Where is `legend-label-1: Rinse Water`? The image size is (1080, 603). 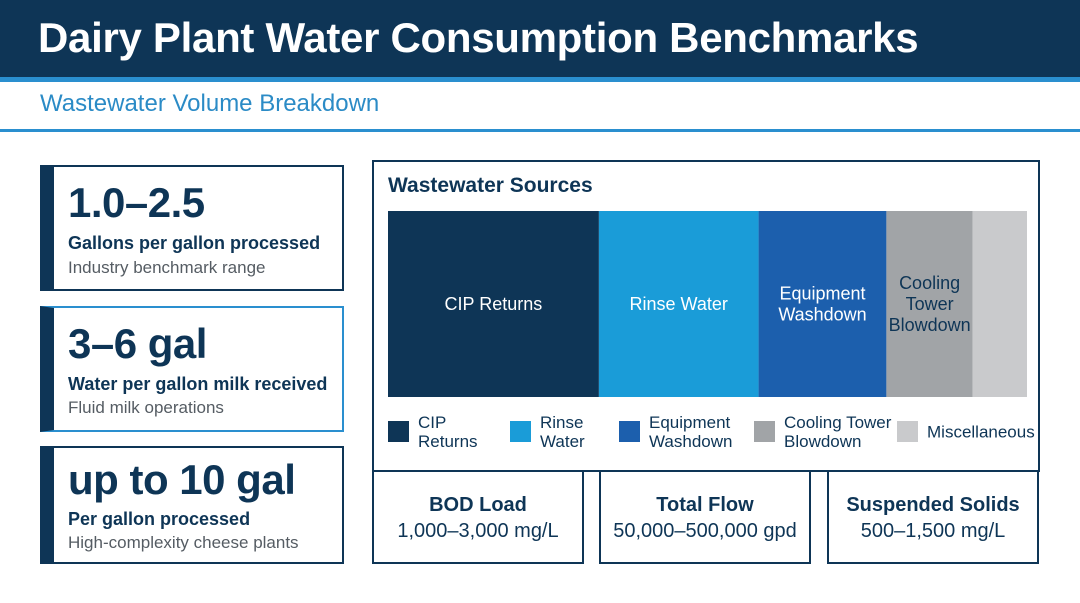 legend-label-1: Rinse Water is located at coordinates (562, 432).